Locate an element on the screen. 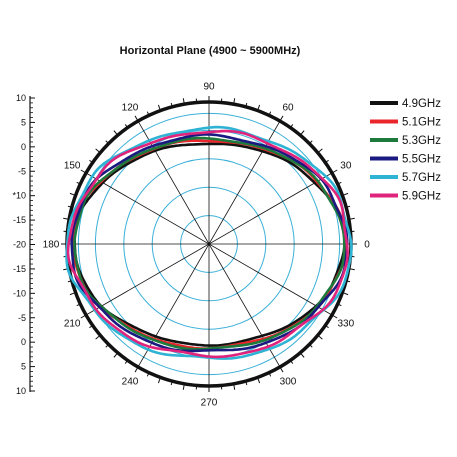 The image size is (457, 457). scale-tick-label: -10 is located at coordinates (19, 293).